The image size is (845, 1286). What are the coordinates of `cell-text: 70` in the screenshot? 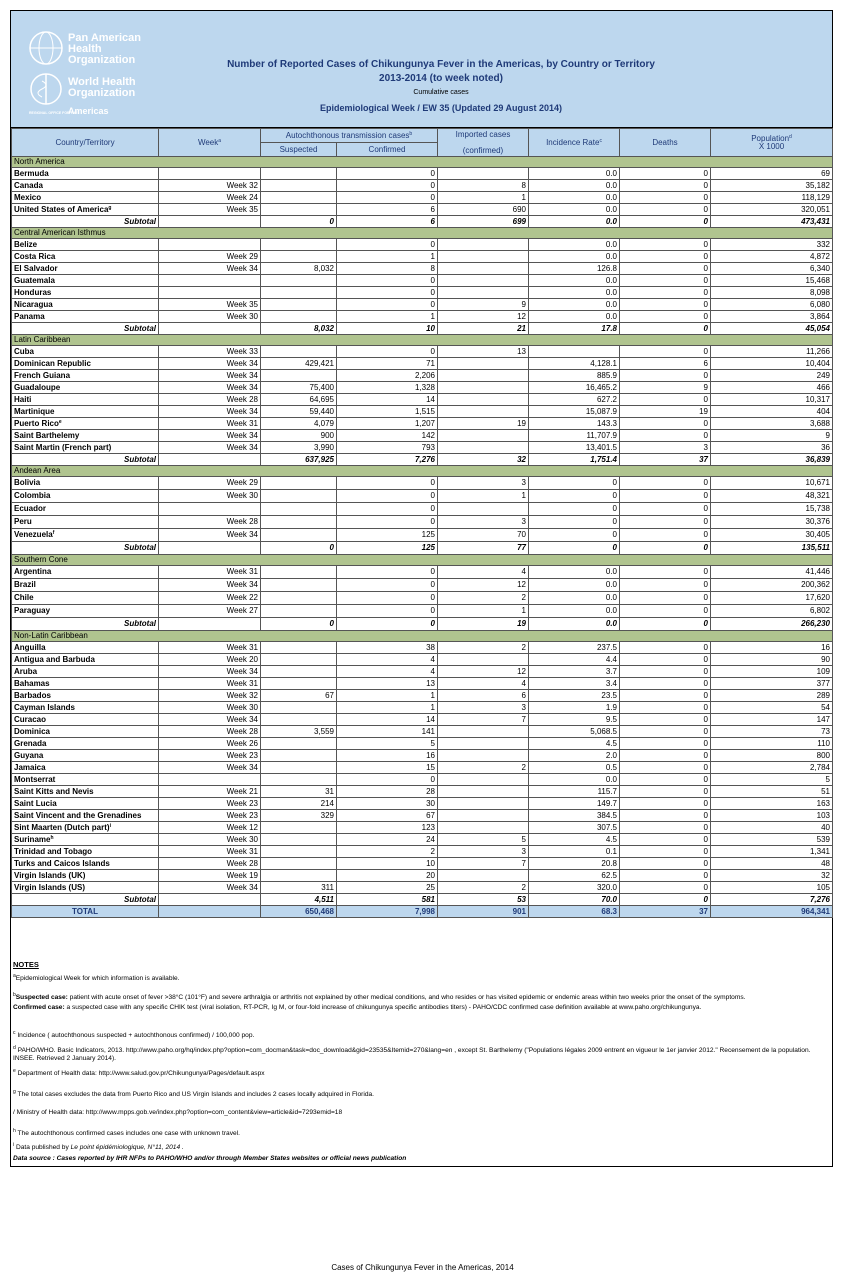 It's located at (521, 534).